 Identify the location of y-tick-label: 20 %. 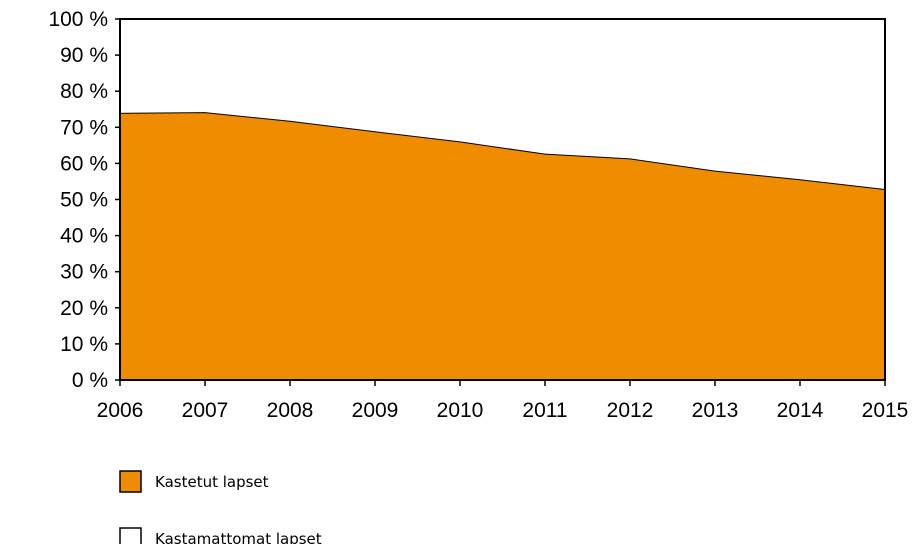
(84, 308).